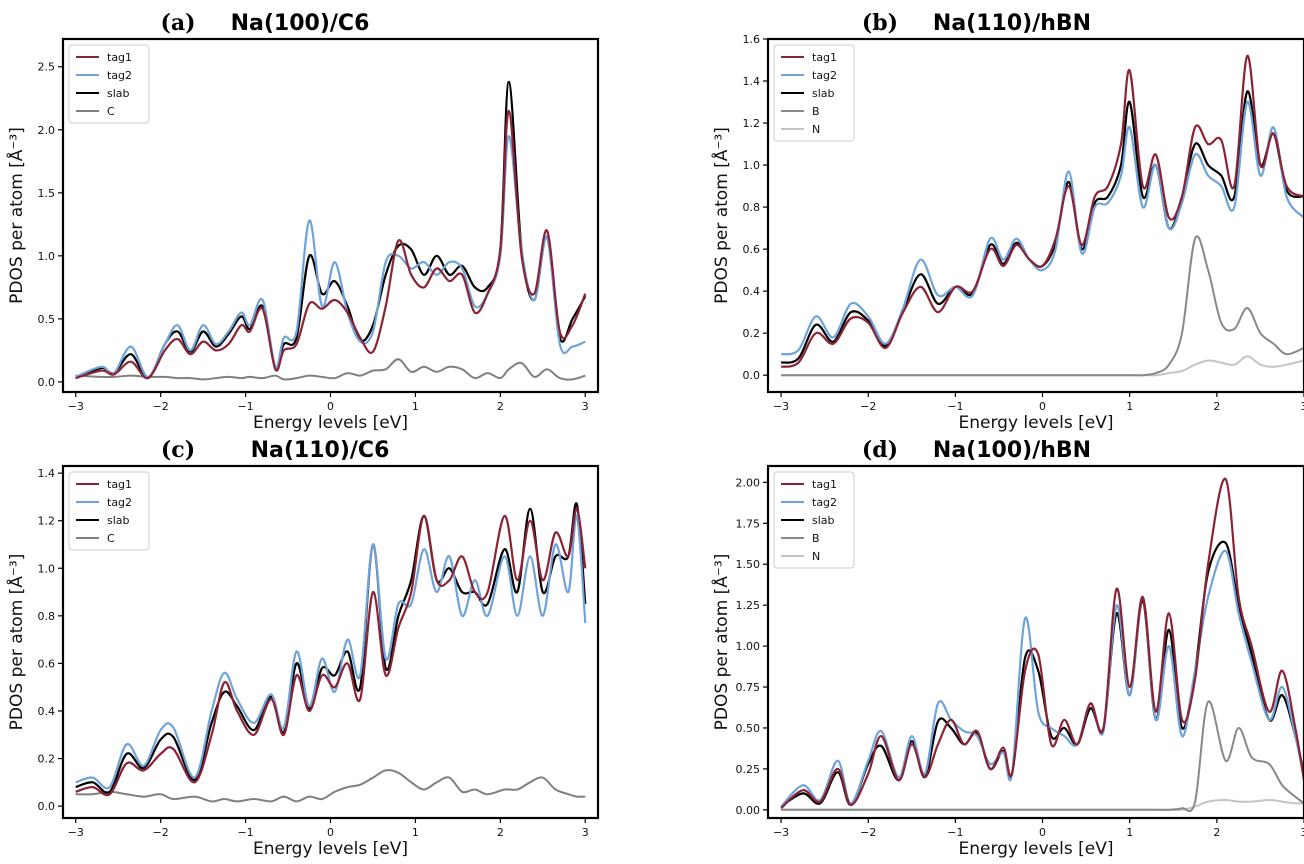  Describe the element at coordinates (320, 450) in the screenshot. I see `chart-title: Na(110)/C6` at that location.